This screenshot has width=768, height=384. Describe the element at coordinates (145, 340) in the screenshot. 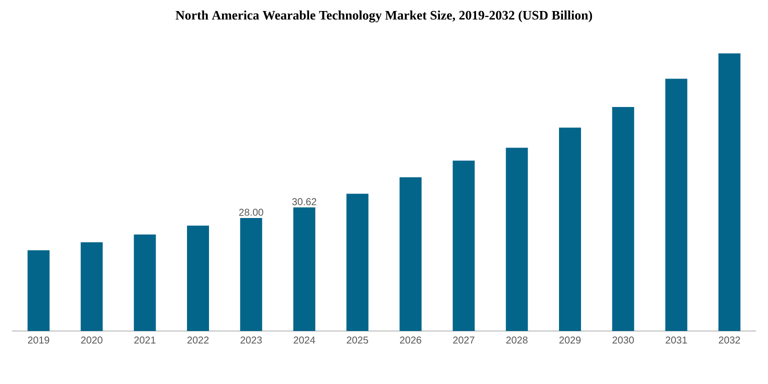

I see `x-tick-label: 2021` at that location.